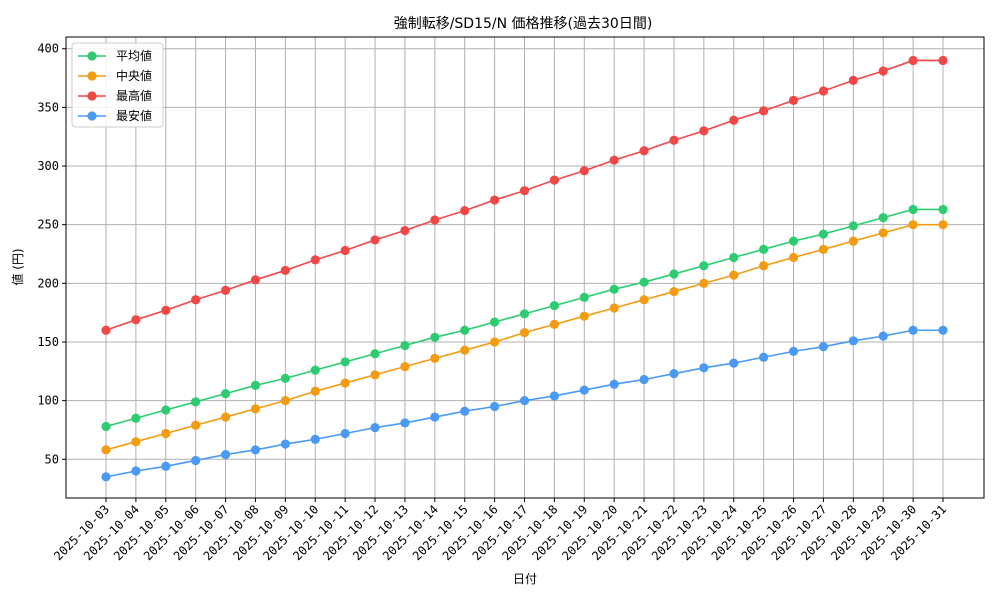  What do you see at coordinates (17, 266) in the screenshot?
I see `y-axis-title: 値 (円)` at bounding box center [17, 266].